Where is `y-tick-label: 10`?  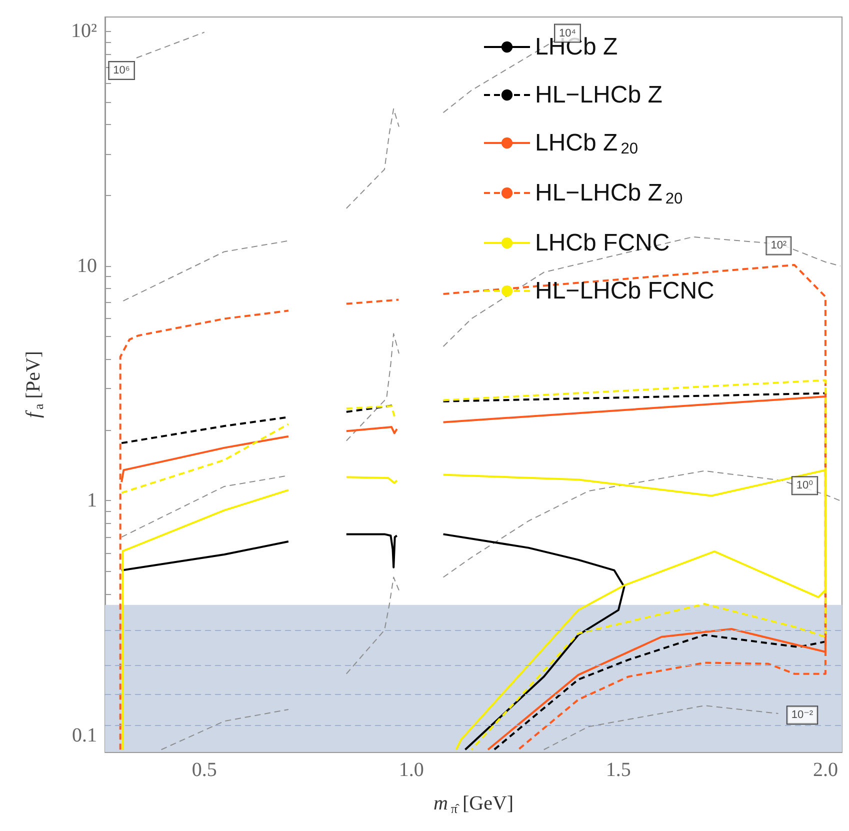 y-tick-label: 10 is located at coordinates (87, 265).